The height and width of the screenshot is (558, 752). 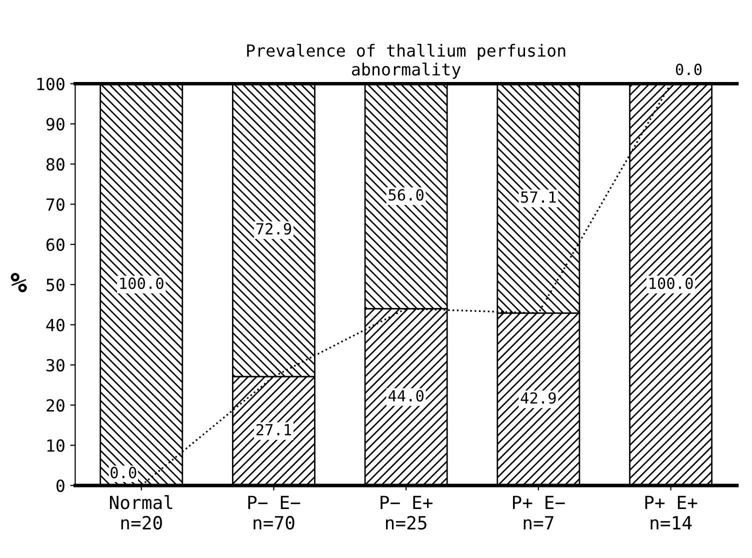 I want to click on x-tick-label: Normal n=20, so click(x=141, y=512).